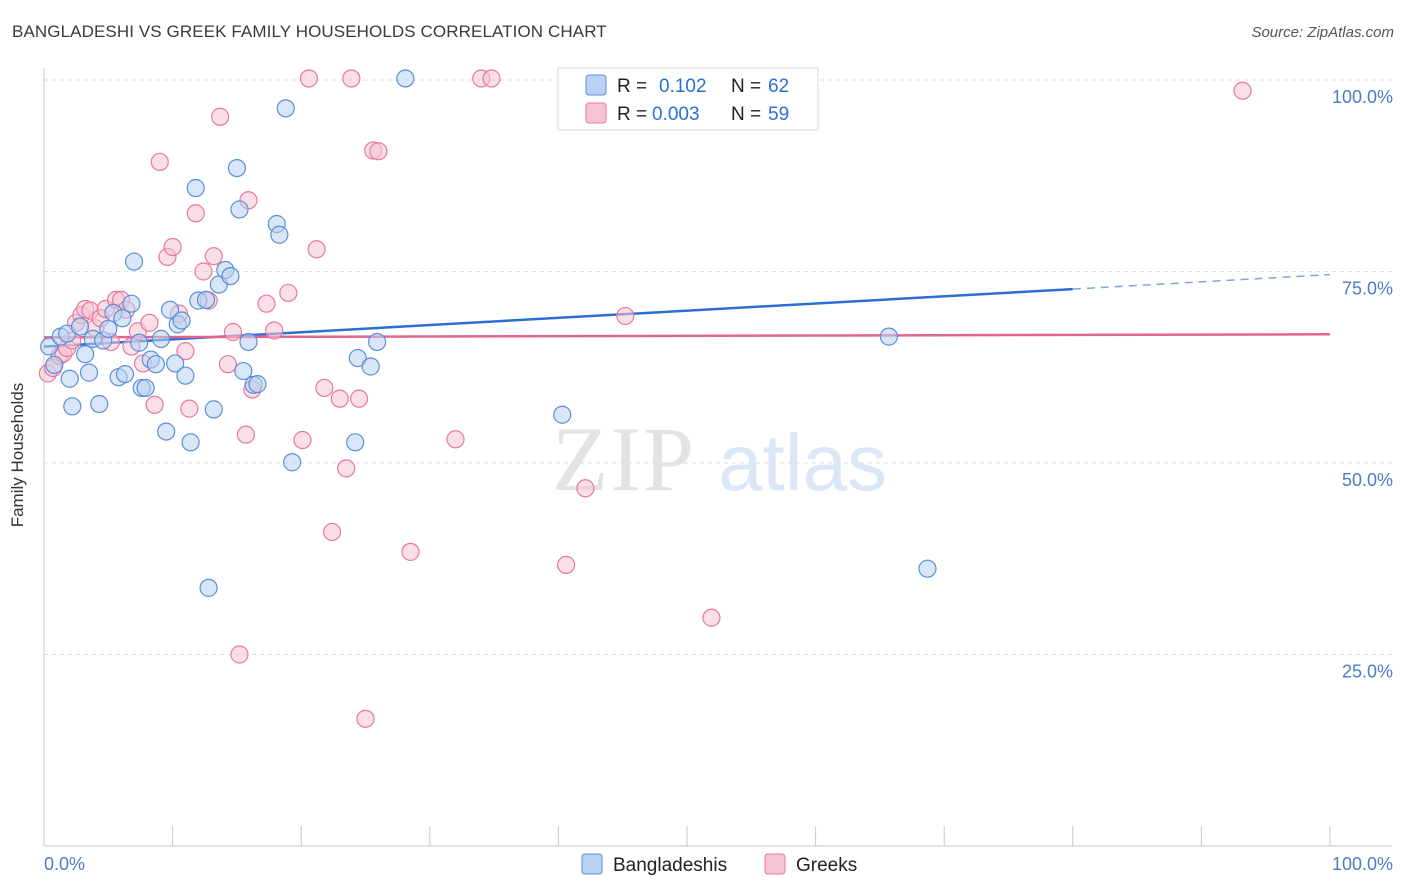  I want to click on legend-n-label-pink: N =, so click(746, 114).